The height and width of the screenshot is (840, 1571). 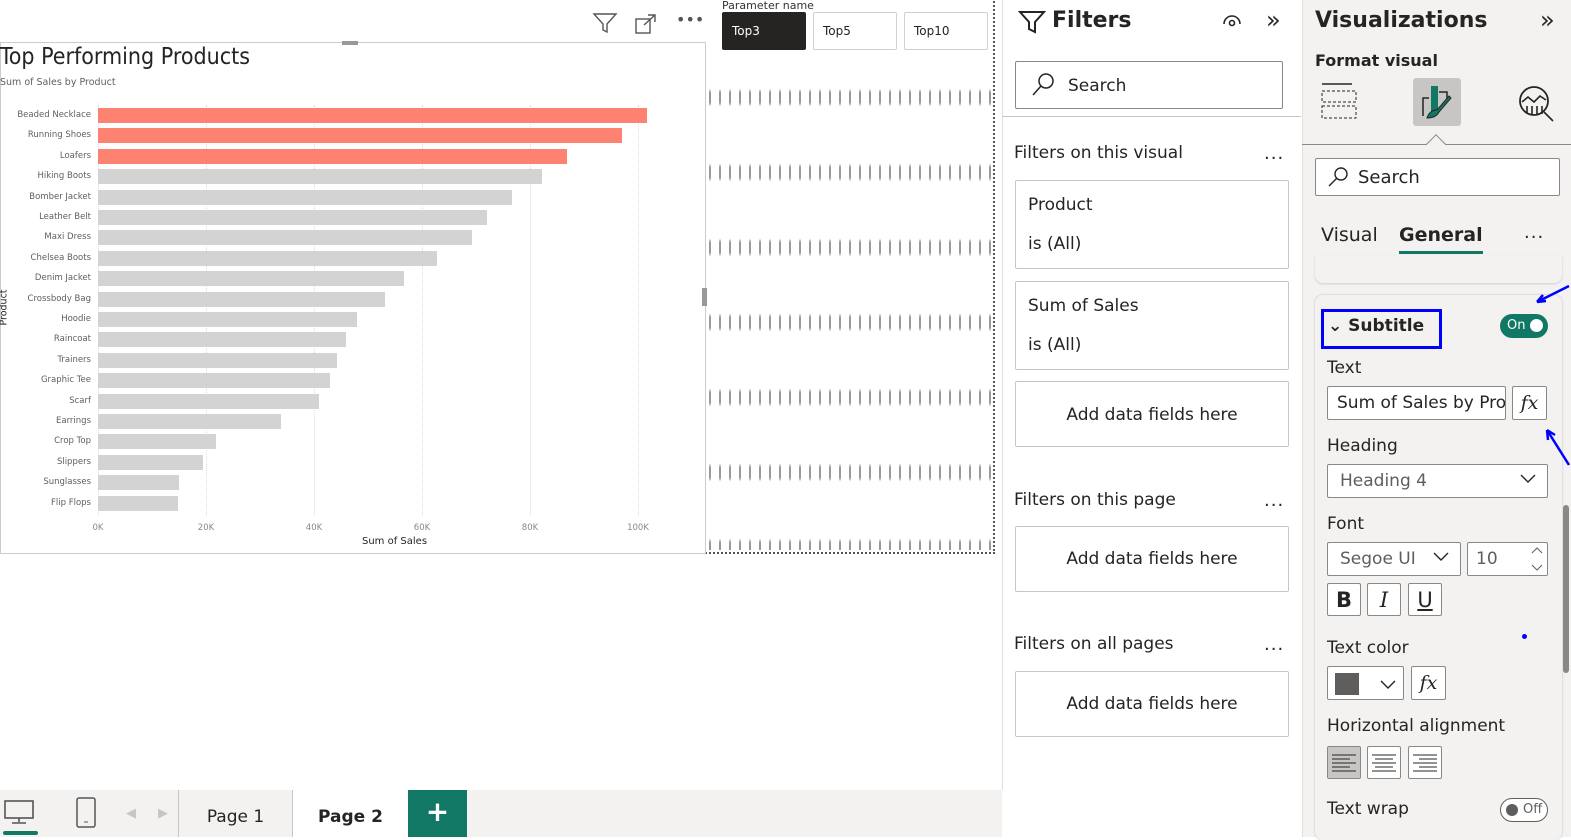 What do you see at coordinates (1232, 22) in the screenshot?
I see `eye-icon` at bounding box center [1232, 22].